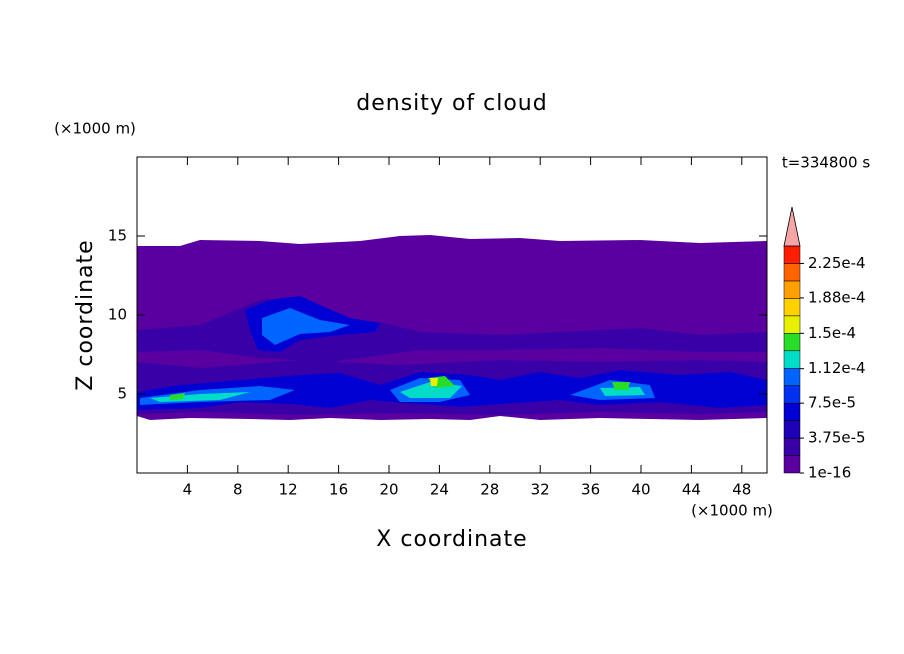  What do you see at coordinates (829, 473) in the screenshot?
I see `colorbar-tick-label: 1e-16` at bounding box center [829, 473].